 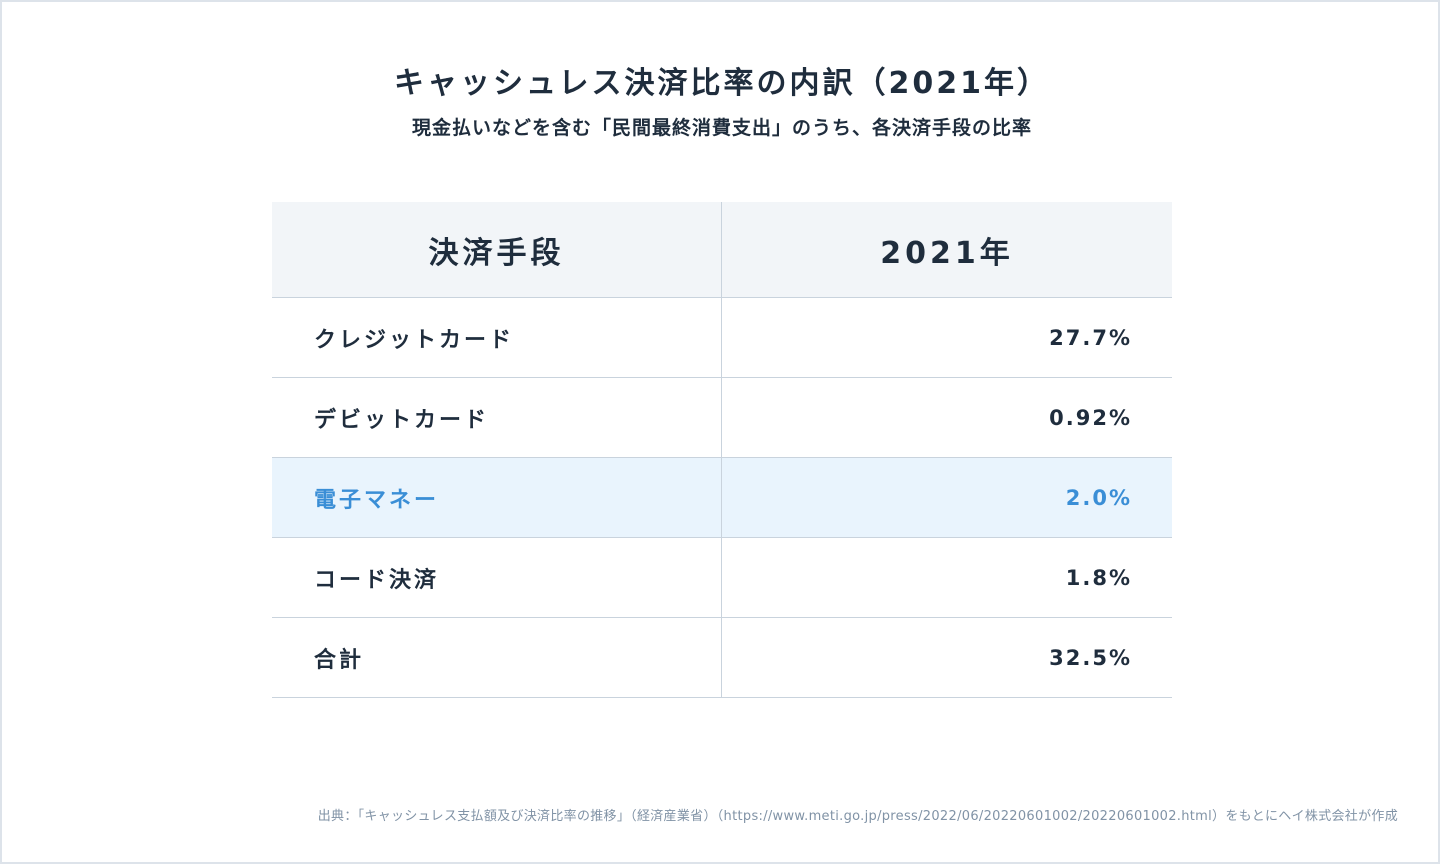 What do you see at coordinates (497, 497) in the screenshot?
I see `row-method-e-money: 電子マネー` at bounding box center [497, 497].